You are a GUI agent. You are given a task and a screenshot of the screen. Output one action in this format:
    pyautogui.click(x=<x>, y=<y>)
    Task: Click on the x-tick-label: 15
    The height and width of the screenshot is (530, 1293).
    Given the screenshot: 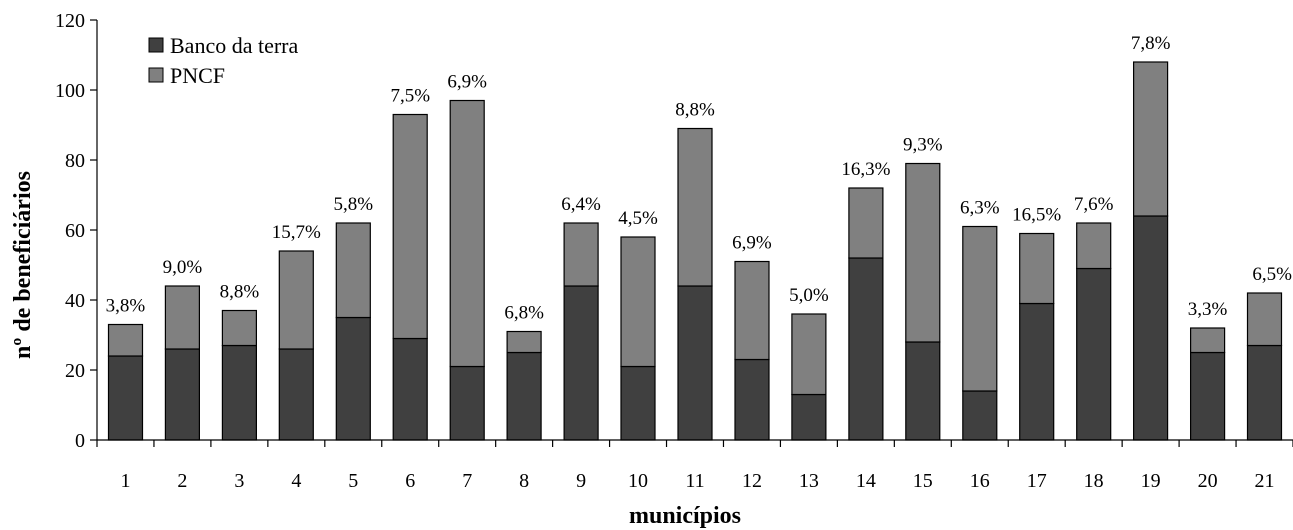 What is the action you would take?
    pyautogui.click(x=923, y=481)
    